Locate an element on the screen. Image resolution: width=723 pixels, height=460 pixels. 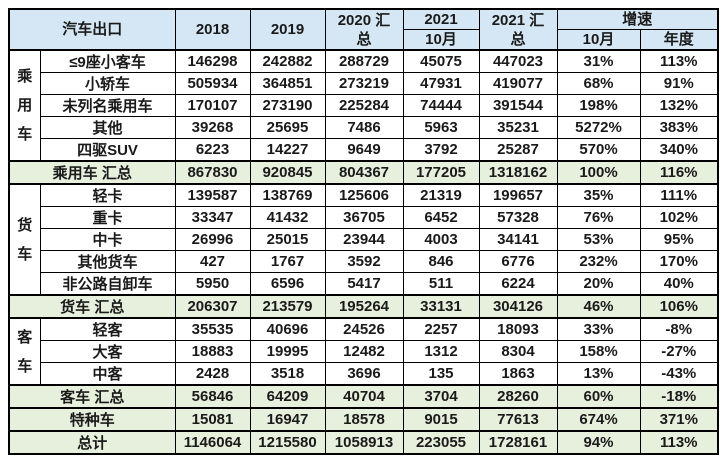
summary-row: 客车 汇总 56846 64209 40704 3704 28260 60% -18% is located at coordinates (363, 396).